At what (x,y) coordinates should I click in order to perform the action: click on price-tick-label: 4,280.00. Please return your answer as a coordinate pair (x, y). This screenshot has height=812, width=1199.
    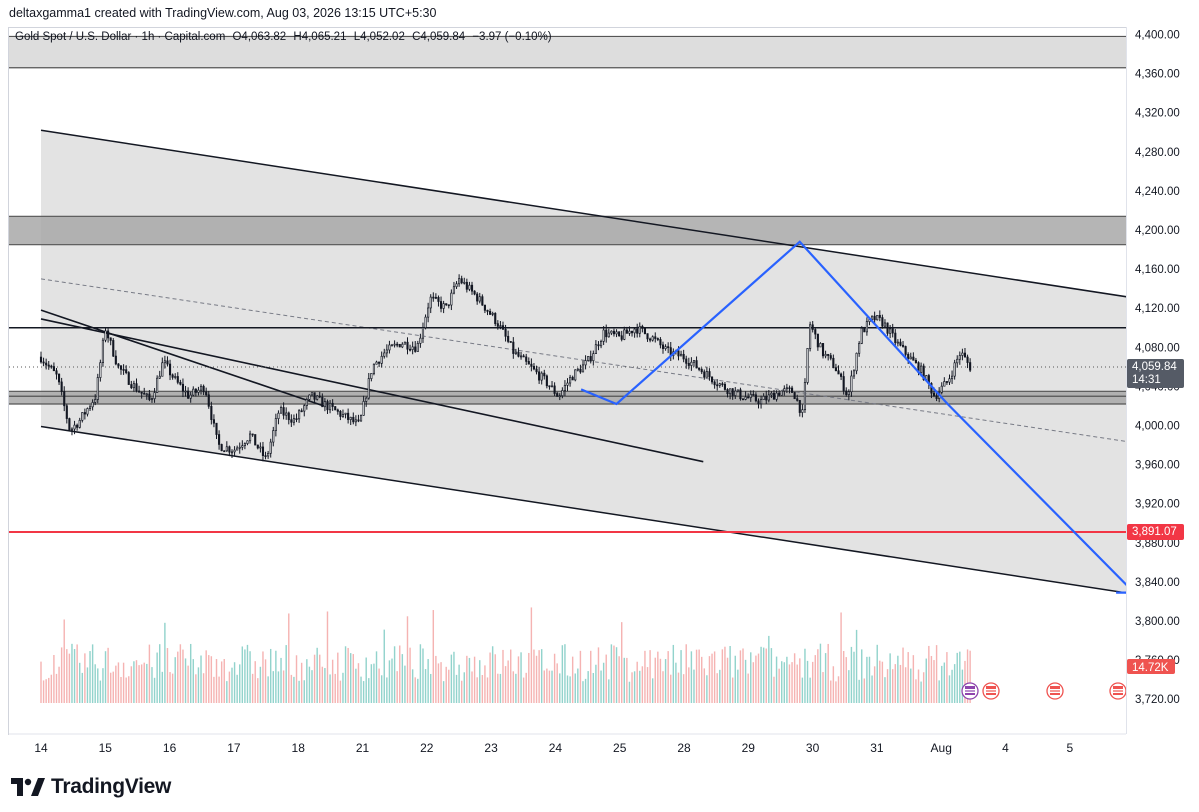
    Looking at the image, I should click on (1157, 153).